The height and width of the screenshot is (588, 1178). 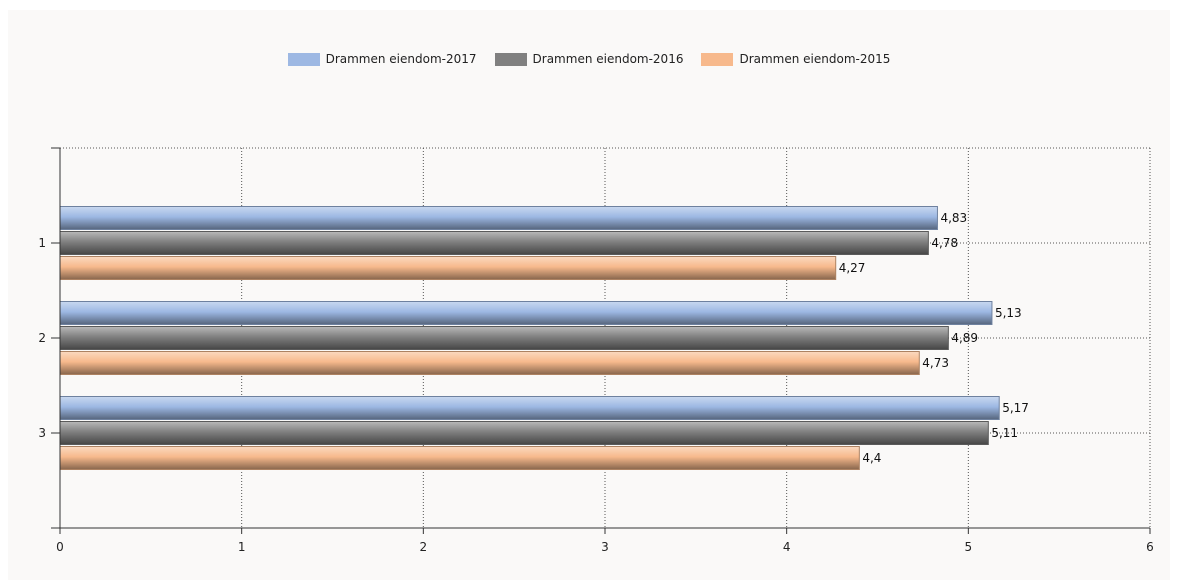 I want to click on y-tick-label-1: 1, so click(x=42, y=243).